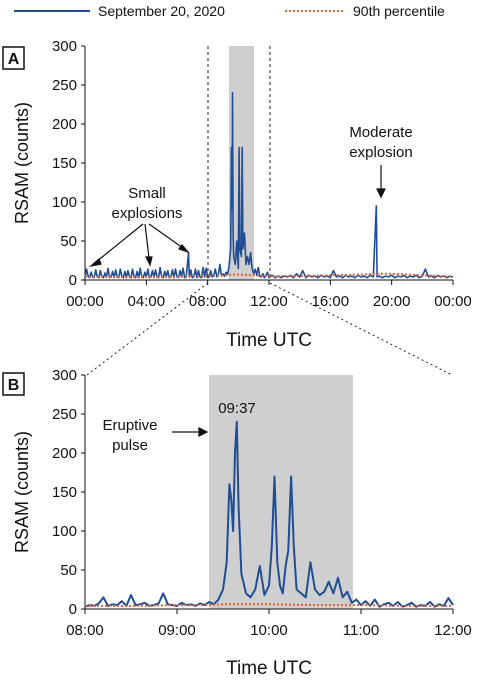  What do you see at coordinates (381, 182) in the screenshot?
I see `moderate-explosion-arrow` at bounding box center [381, 182].